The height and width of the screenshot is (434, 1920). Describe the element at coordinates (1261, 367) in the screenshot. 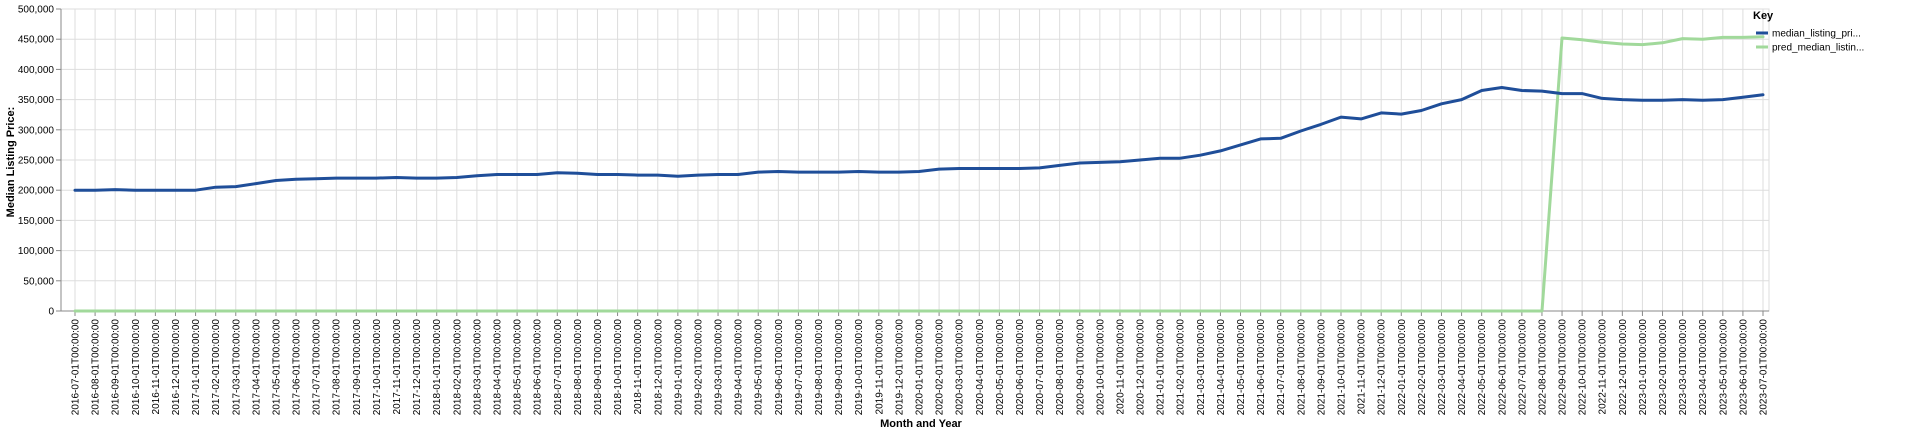

I see `x-tick-label: 2021-06-01T00:00:00` at that location.